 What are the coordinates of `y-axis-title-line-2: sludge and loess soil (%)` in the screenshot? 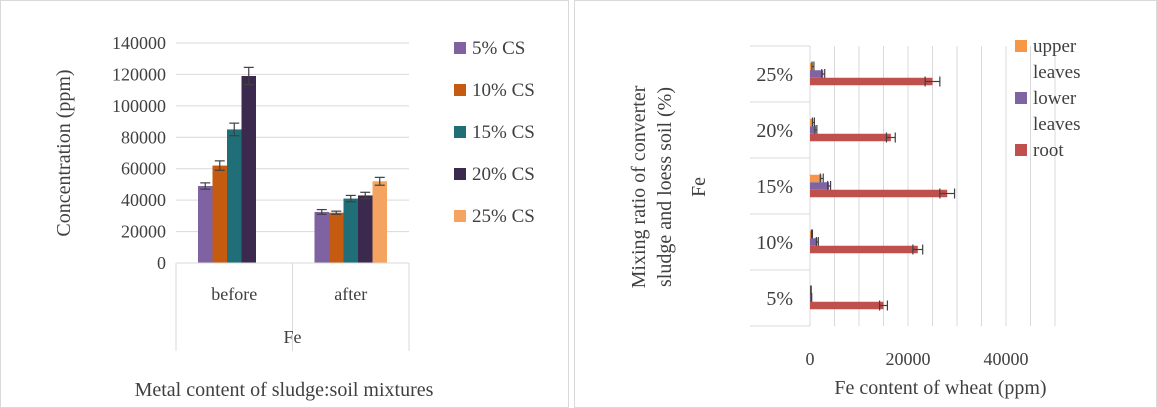 It's located at (665, 187).